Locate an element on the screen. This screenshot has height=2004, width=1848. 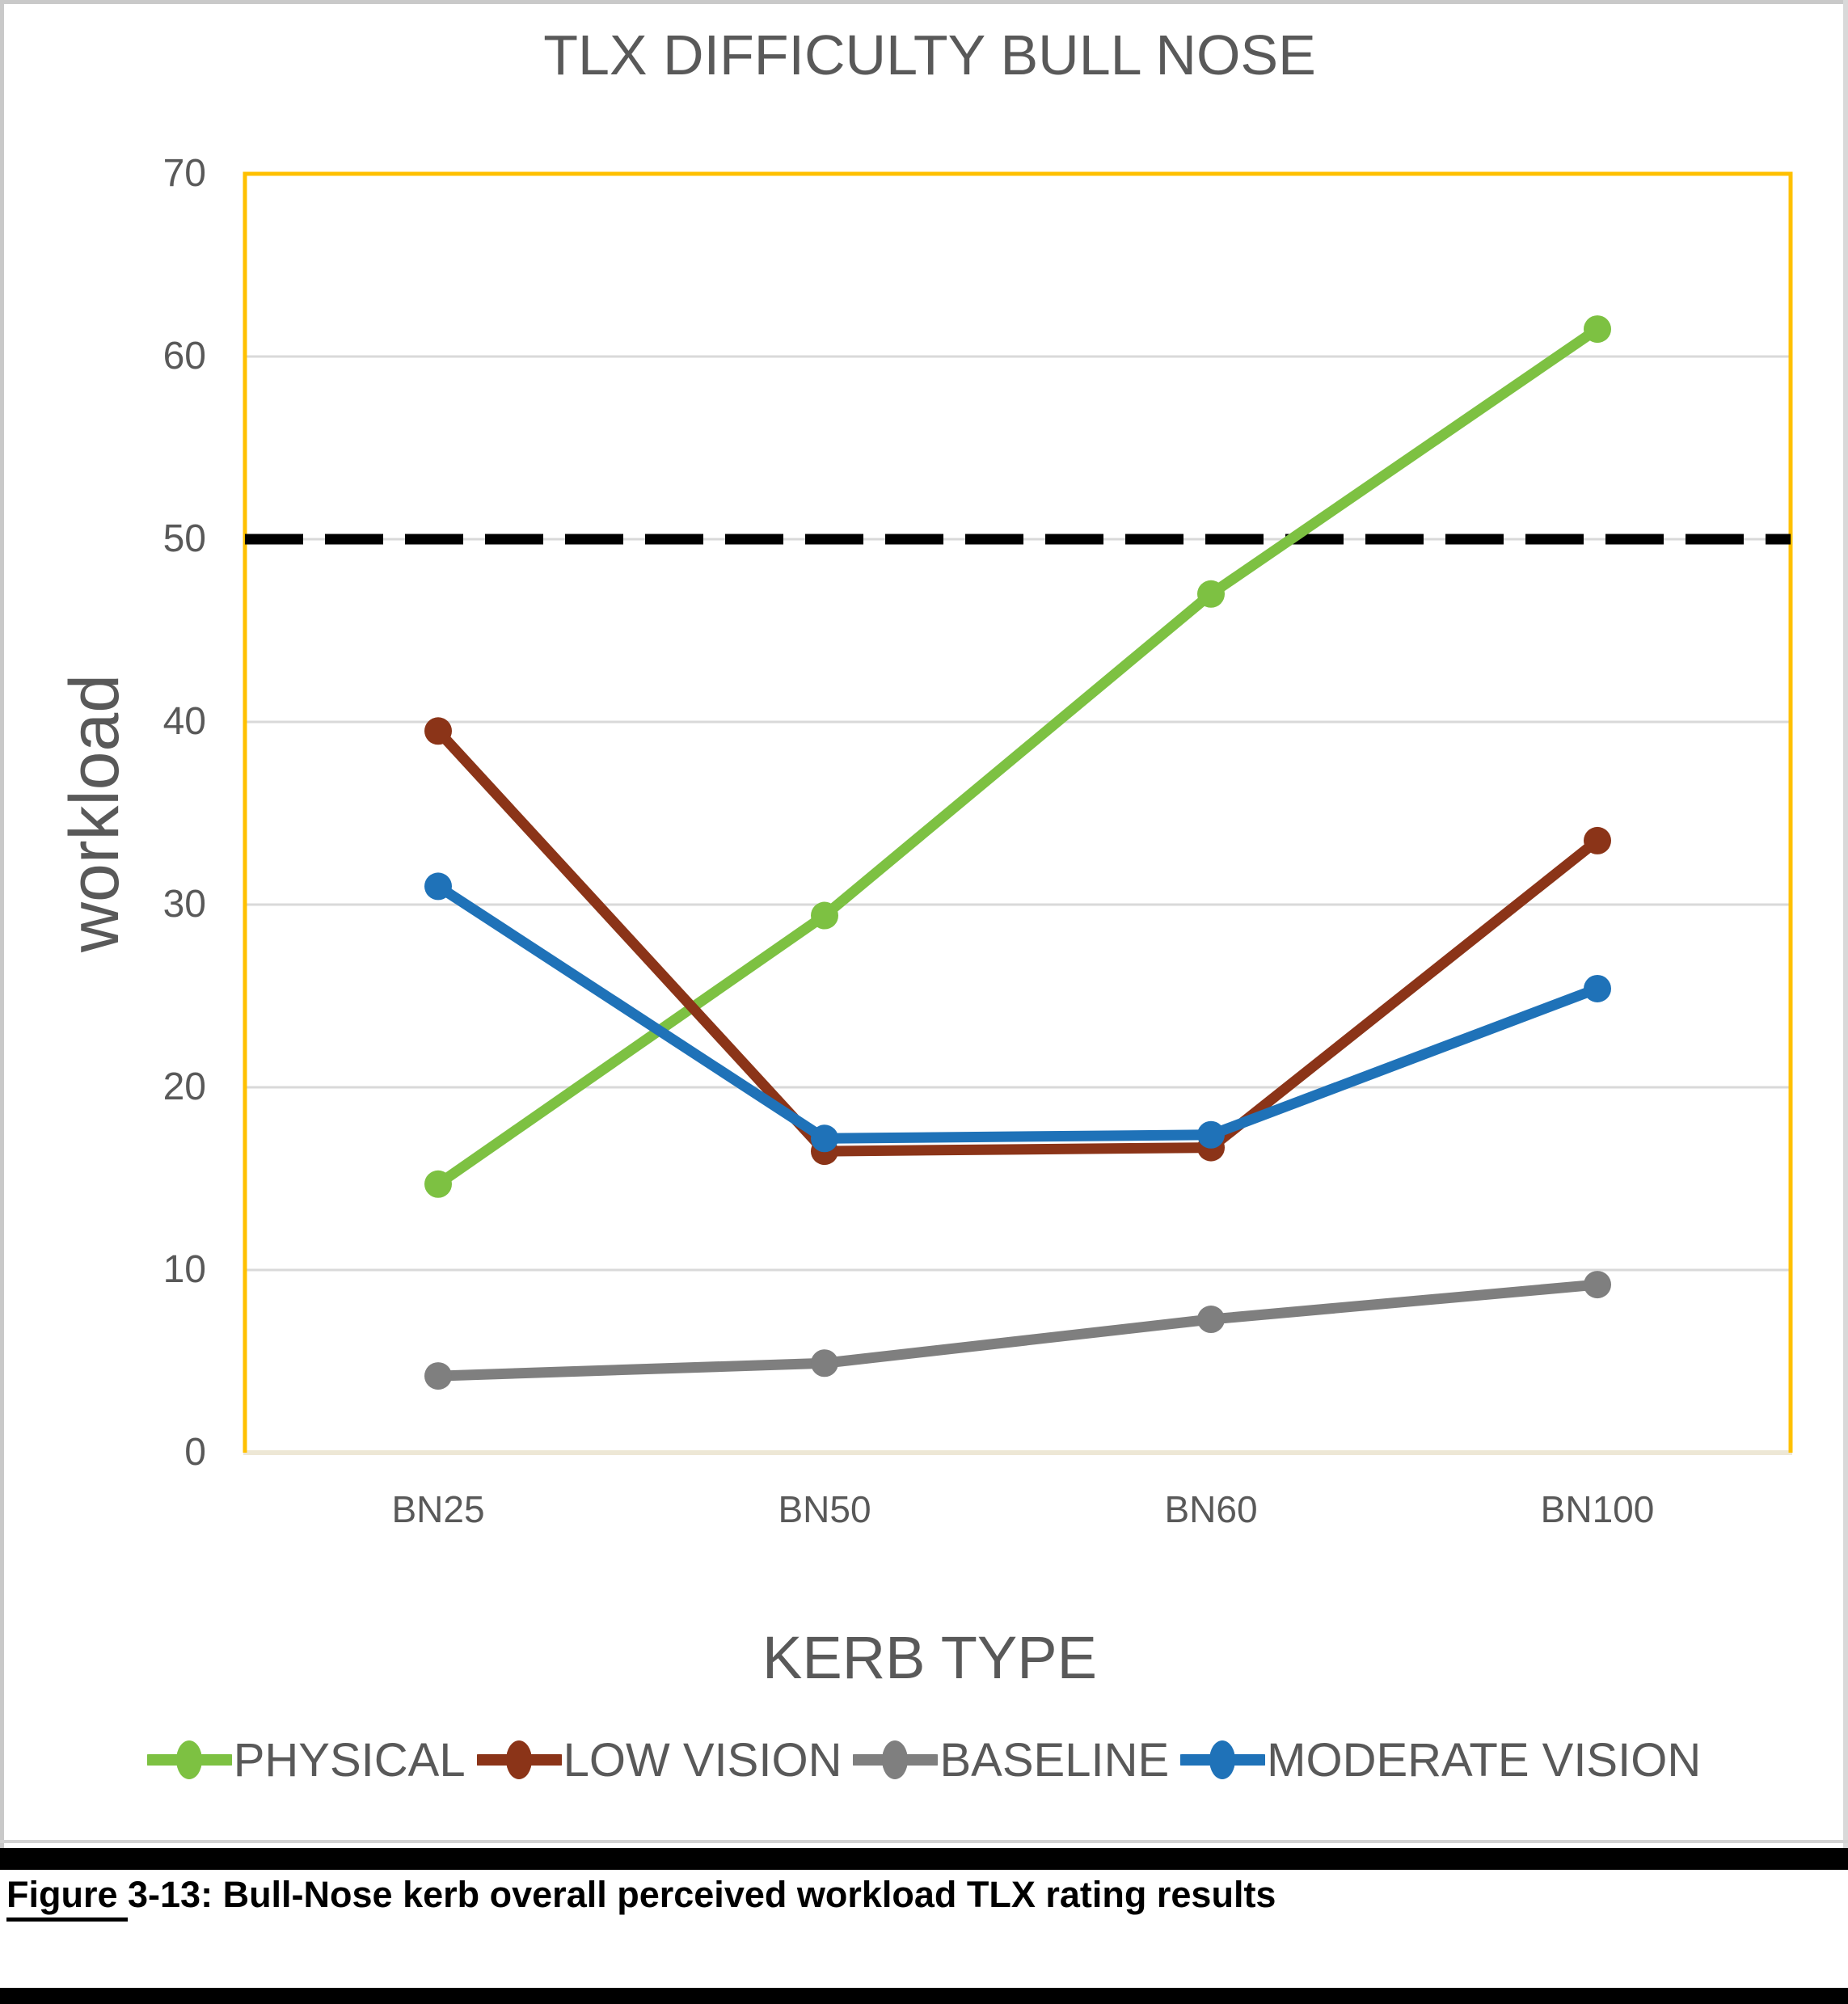
series-line-low-vision is located at coordinates (1018, 941).